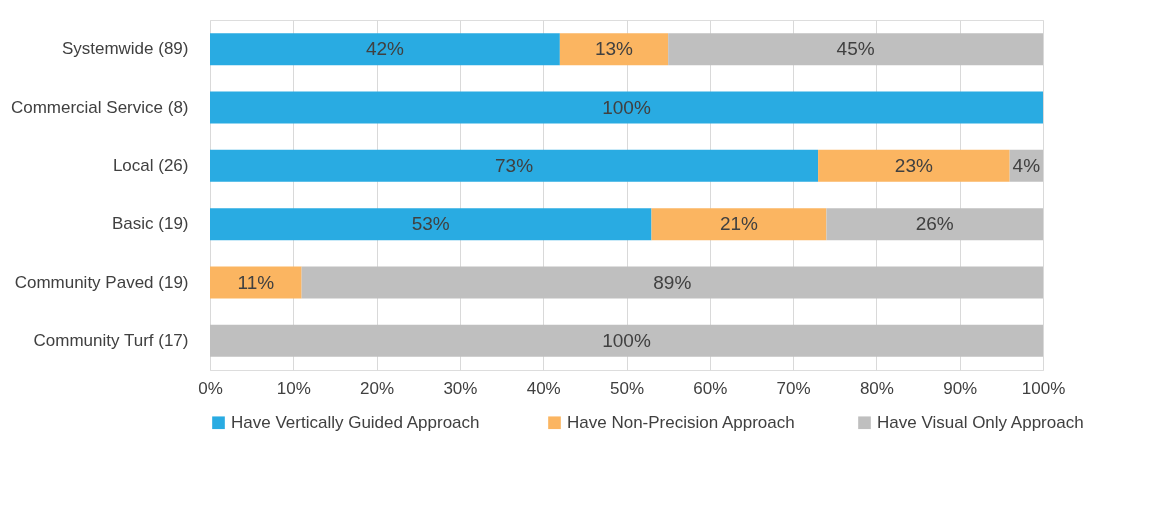 The height and width of the screenshot is (505, 1153). Describe the element at coordinates (710, 388) in the screenshot. I see `x-tick-label: 60%` at that location.